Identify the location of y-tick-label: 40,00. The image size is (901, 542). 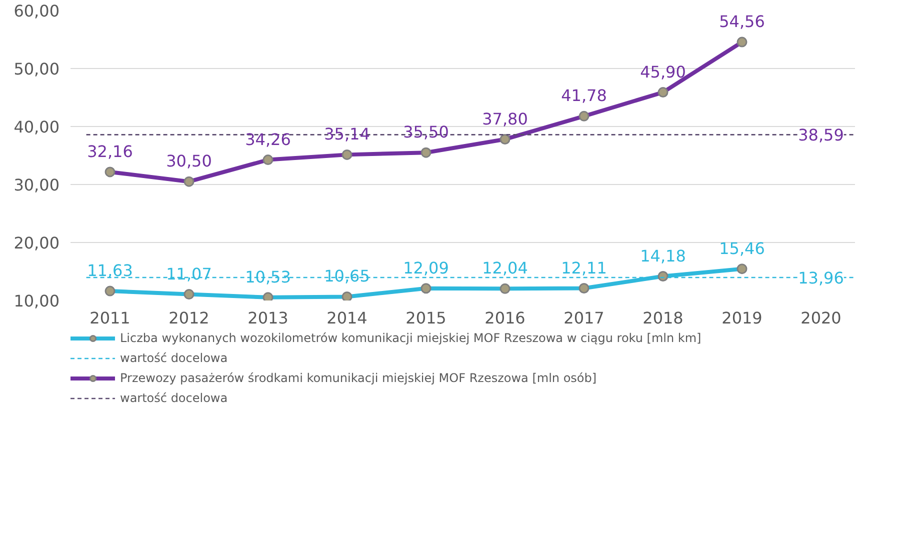
(37, 127).